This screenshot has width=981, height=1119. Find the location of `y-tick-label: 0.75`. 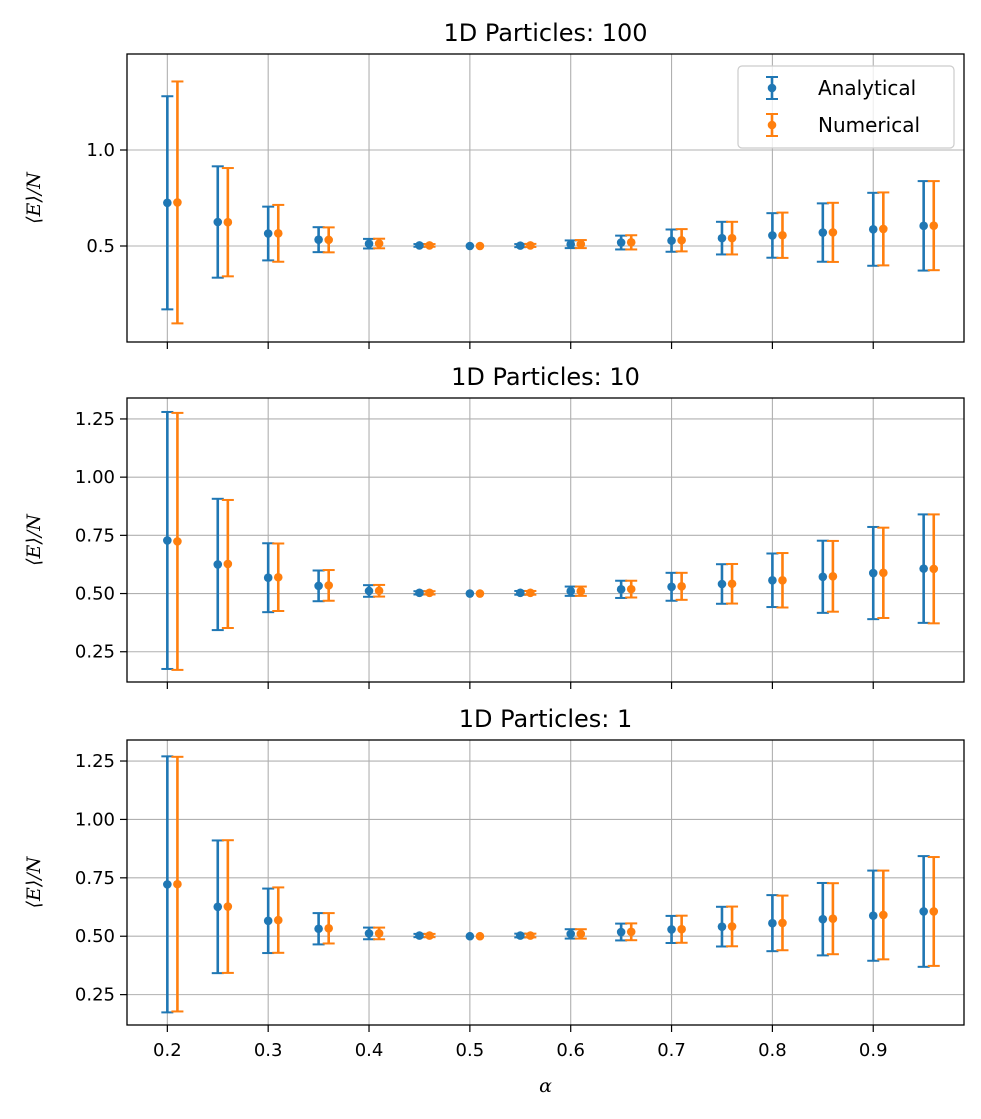

y-tick-label: 0.75 is located at coordinates (95, 878).